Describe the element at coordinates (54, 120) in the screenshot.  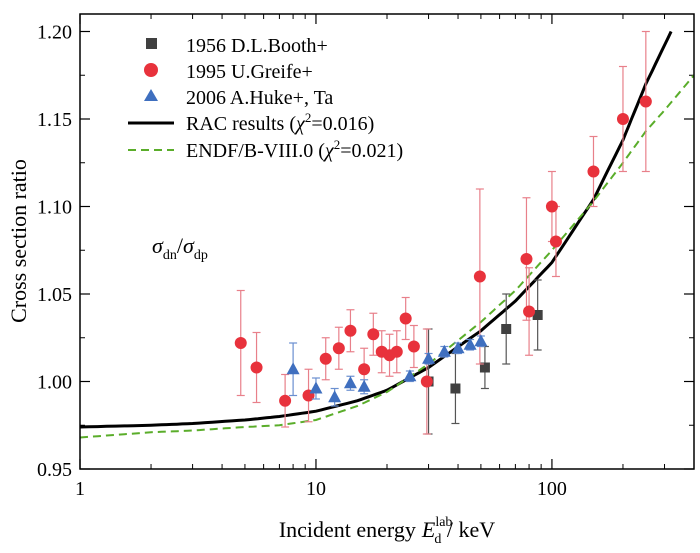
I see `y-tick-label: 1.15` at that location.